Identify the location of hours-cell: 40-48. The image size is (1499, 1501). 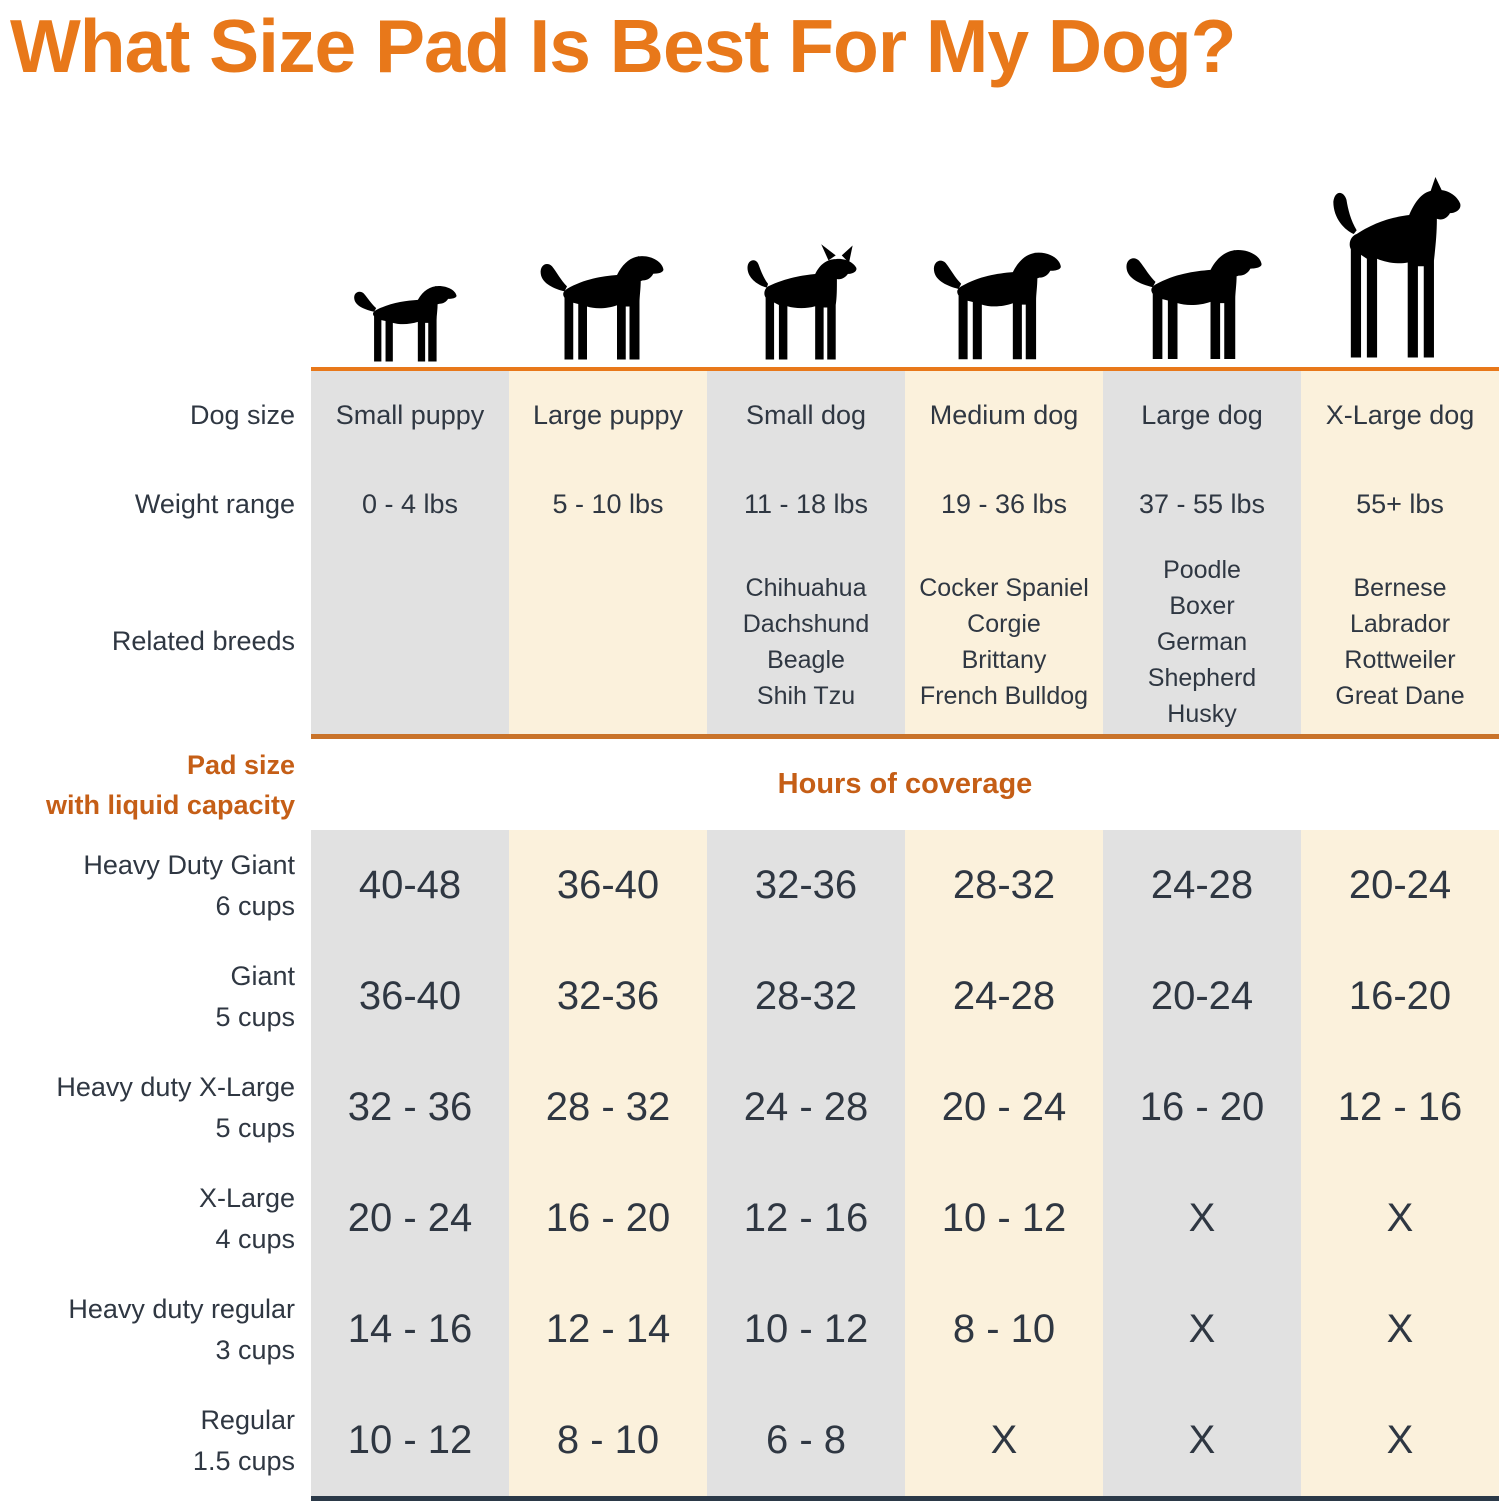
(410, 885).